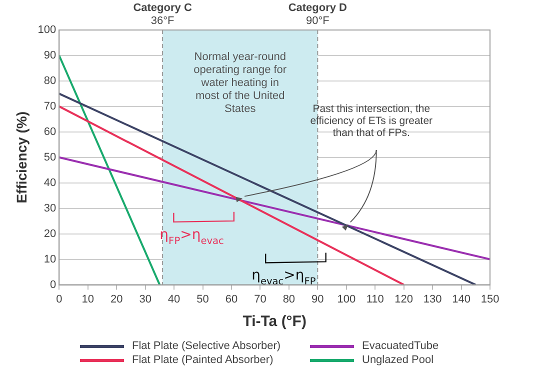  I want to click on x-tick-label: 130, so click(432, 299).